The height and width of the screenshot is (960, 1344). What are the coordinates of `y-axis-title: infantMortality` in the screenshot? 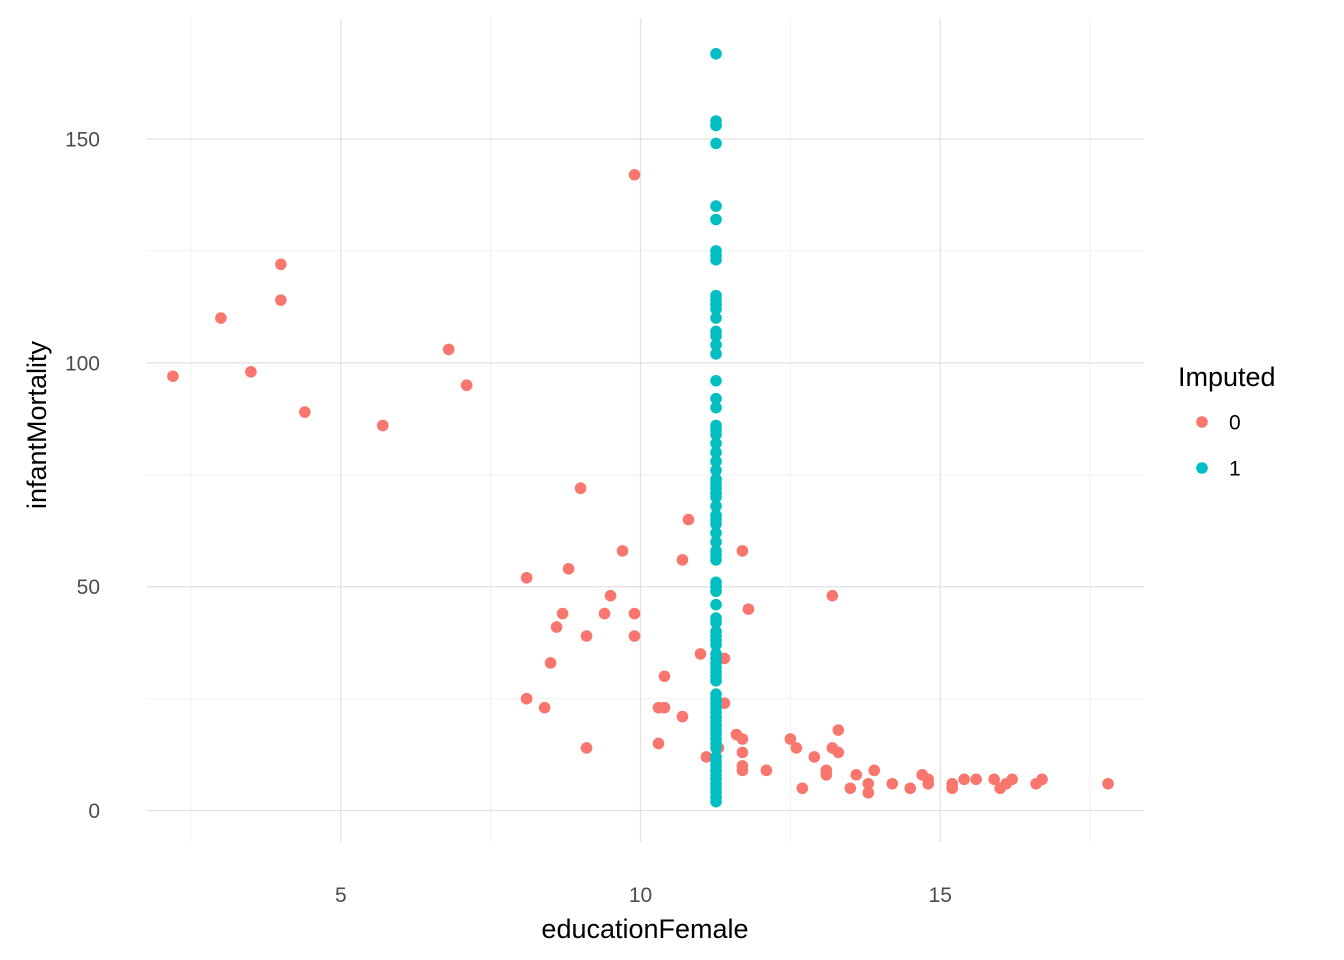 It's located at (37, 424).